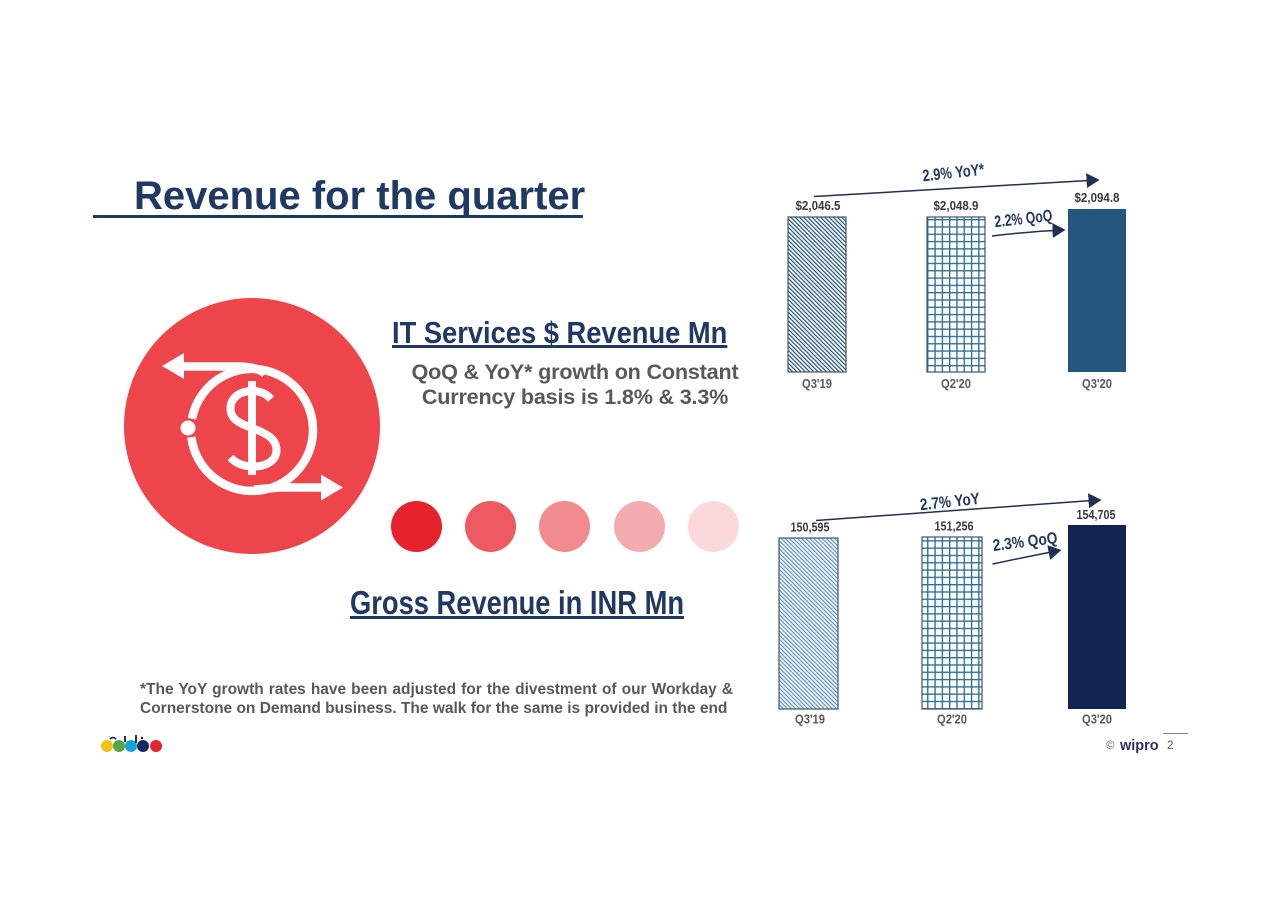 The image size is (1280, 905). What do you see at coordinates (956, 206) in the screenshot?
I see `svg-text: $2,048.9` at bounding box center [956, 206].